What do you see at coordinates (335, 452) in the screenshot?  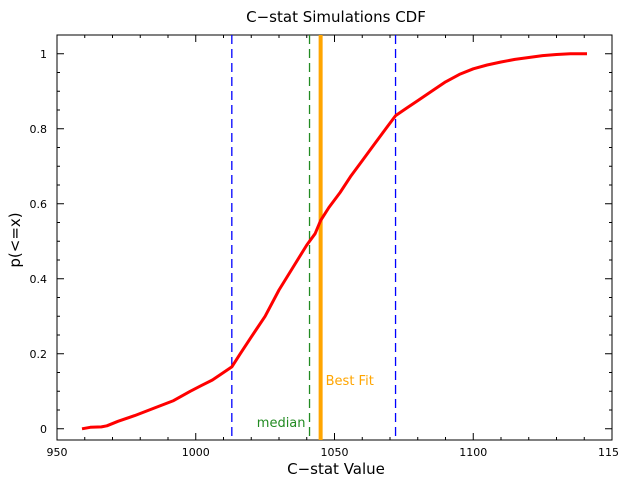 I see `x-tick-label: 1050` at bounding box center [335, 452].